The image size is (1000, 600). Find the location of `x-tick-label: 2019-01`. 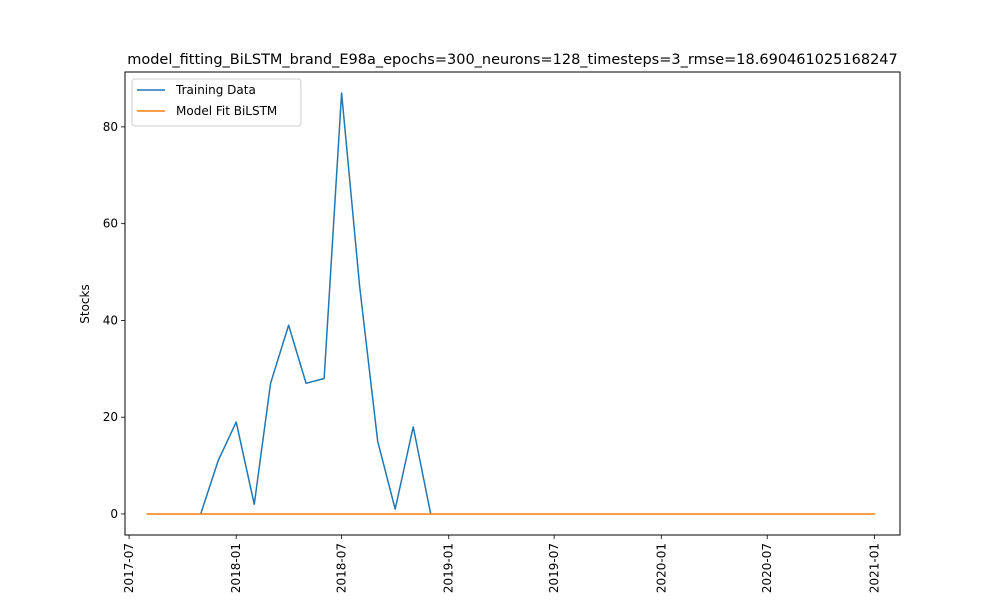

x-tick-label: 2019-01 is located at coordinates (449, 568).